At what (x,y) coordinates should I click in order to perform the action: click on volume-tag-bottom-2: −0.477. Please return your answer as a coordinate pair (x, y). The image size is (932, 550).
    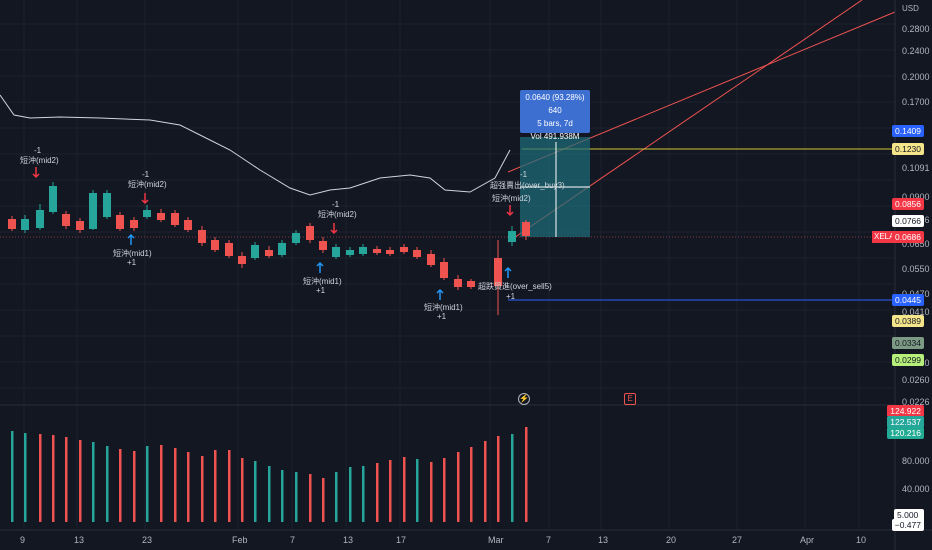
    Looking at the image, I should click on (907, 525).